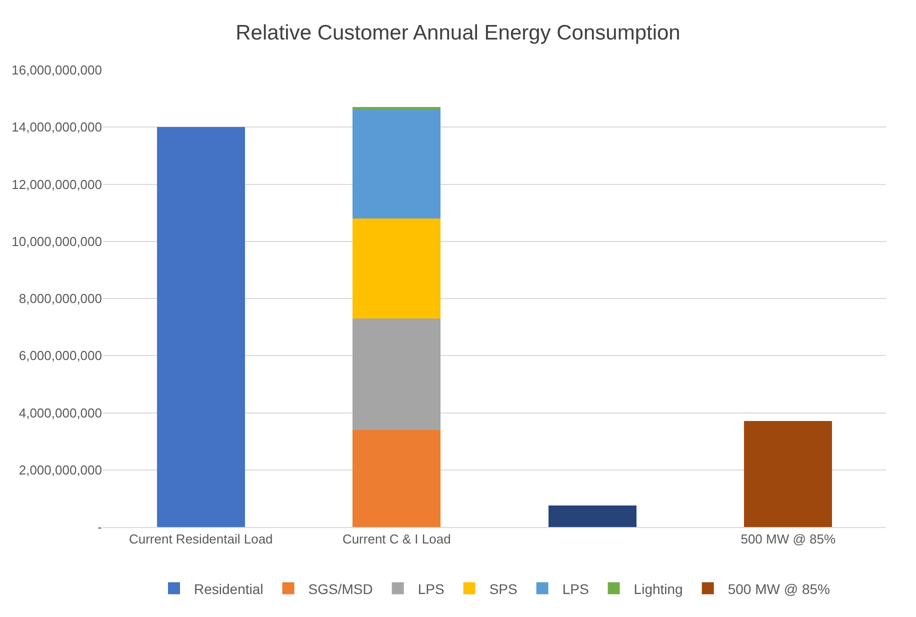 This screenshot has width=916, height=617. What do you see at coordinates (779, 588) in the screenshot?
I see `legend-label: 500 MW @ 85%` at bounding box center [779, 588].